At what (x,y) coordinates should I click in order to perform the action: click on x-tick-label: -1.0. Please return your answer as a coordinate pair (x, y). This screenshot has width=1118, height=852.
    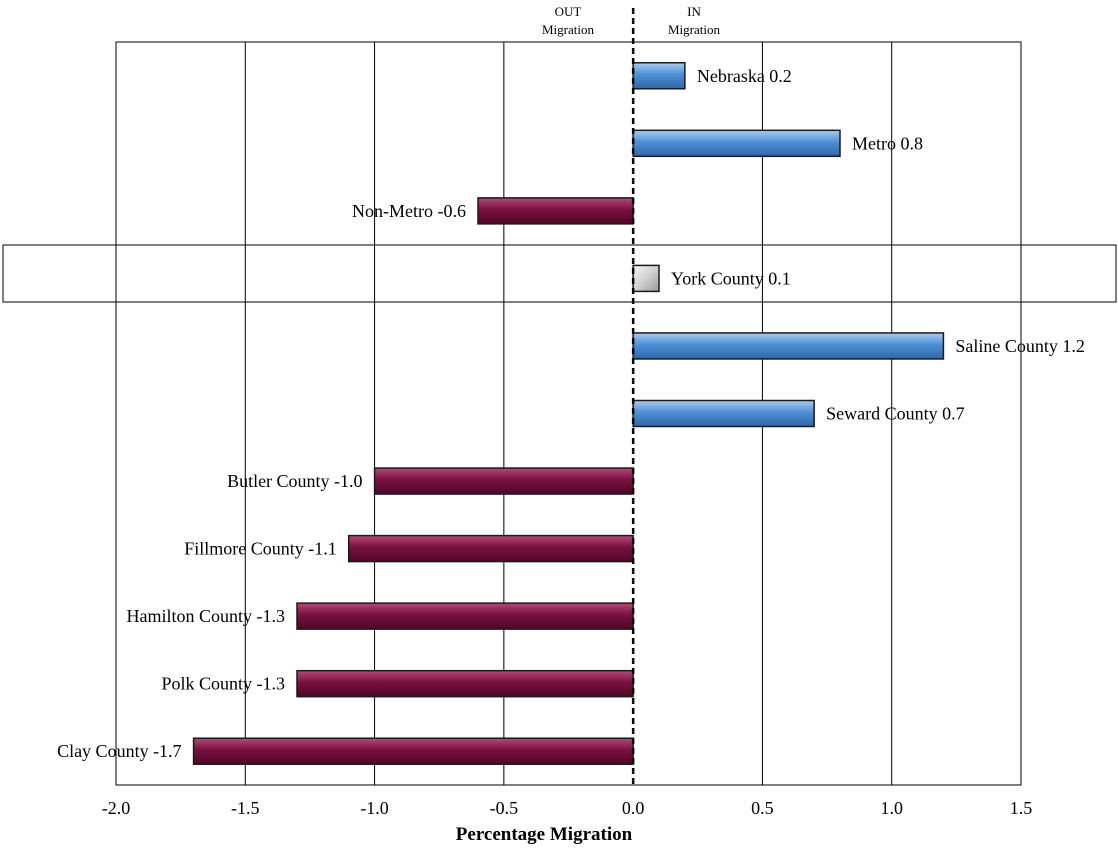
    Looking at the image, I should click on (374, 808).